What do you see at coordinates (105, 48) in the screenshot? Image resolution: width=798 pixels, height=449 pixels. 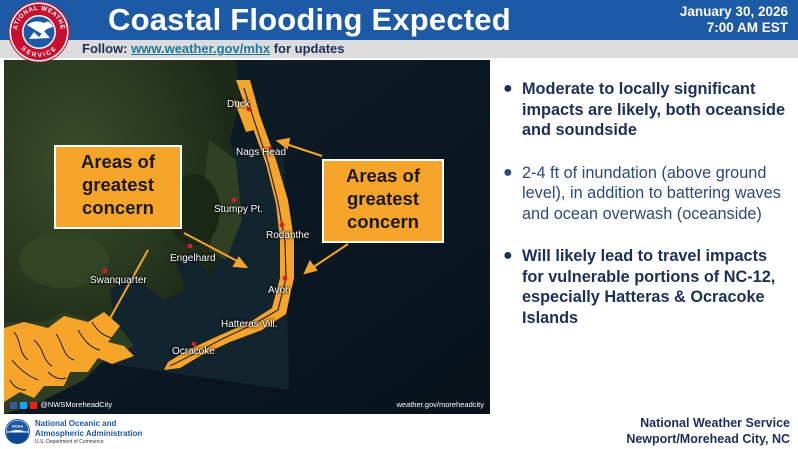 I see `follow-label: Follow:` at bounding box center [105, 48].